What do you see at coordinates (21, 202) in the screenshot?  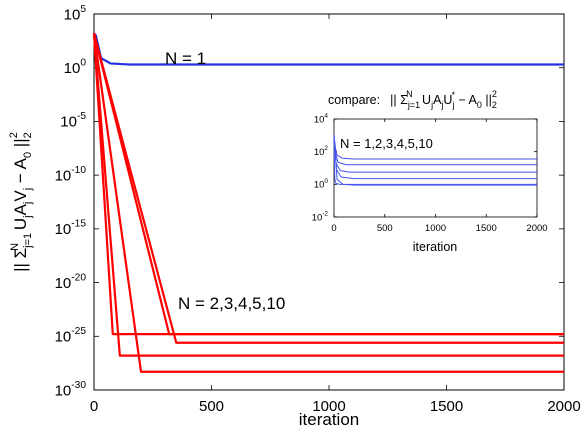 I see `main-y-axis-label: || Σj=1N UjAjVj − A0 ||22` at bounding box center [21, 202].